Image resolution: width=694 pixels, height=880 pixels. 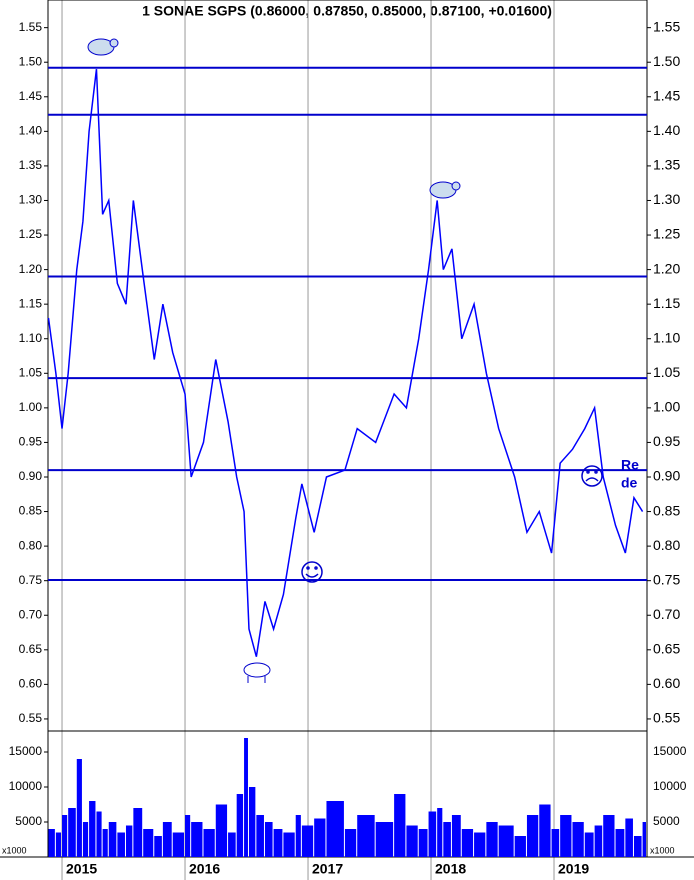 I want to click on x-tick-label: 2016, so click(x=204, y=869).